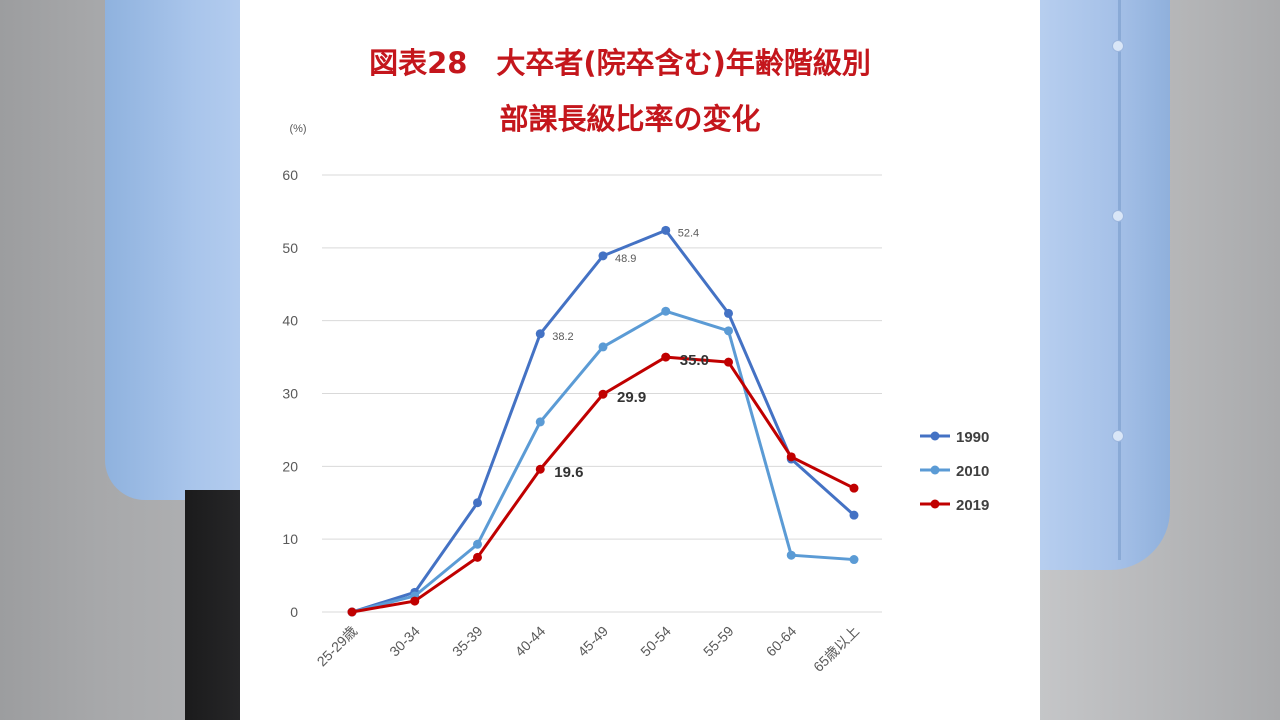  I want to click on x-tick-label: 50-54, so click(655, 641).